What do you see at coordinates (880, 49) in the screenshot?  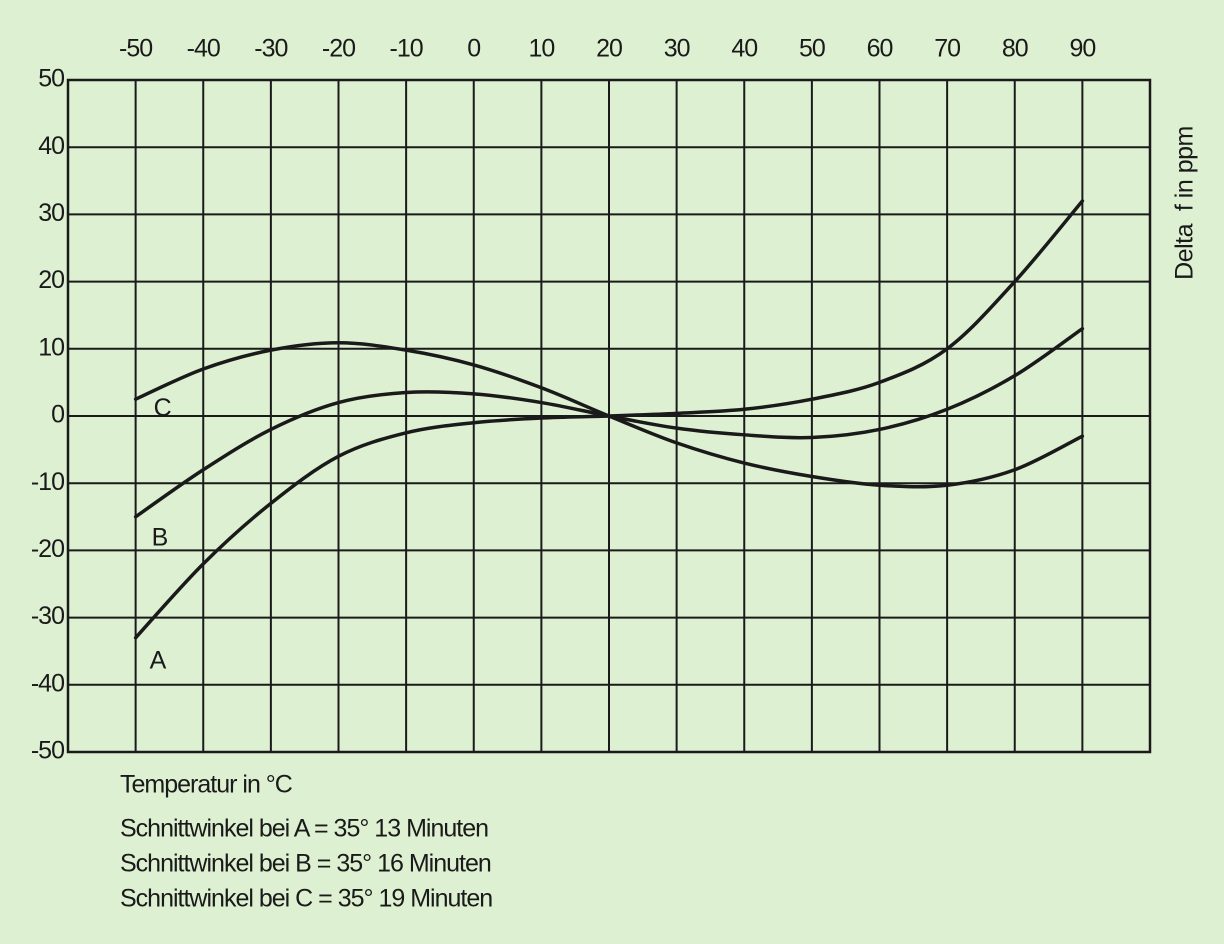 I see `x-tick-label: 60` at bounding box center [880, 49].